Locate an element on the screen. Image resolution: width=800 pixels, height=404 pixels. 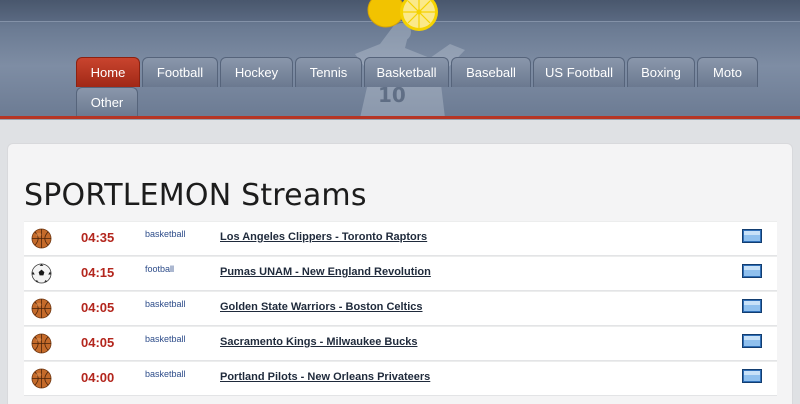
lemon-logo-icon is located at coordinates (404, 18).